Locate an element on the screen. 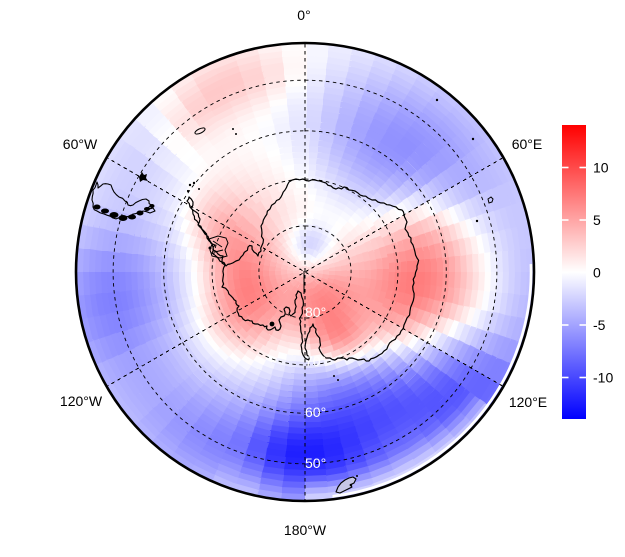  svg-text: 120°E is located at coordinates (528, 402).